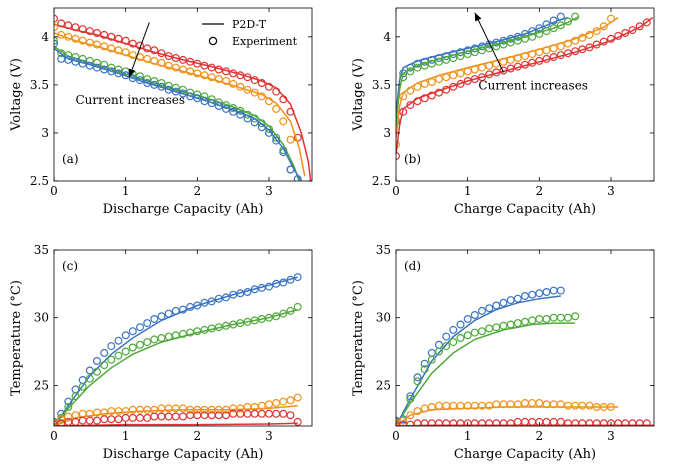 This screenshot has width=678, height=472. I want to click on plot-area, so click(525, 356).